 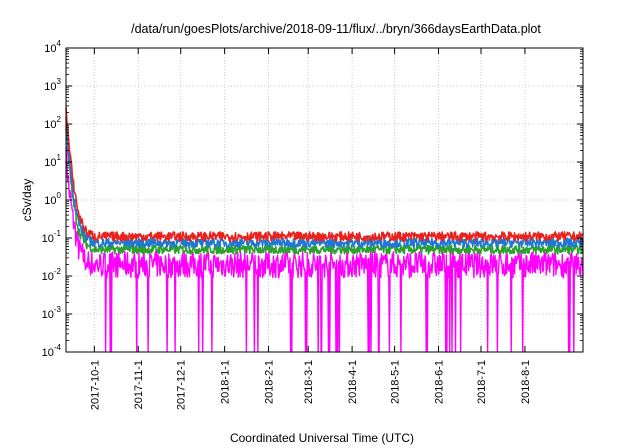 What do you see at coordinates (396, 382) in the screenshot?
I see `x-tick-label: 2018-5-1` at bounding box center [396, 382].